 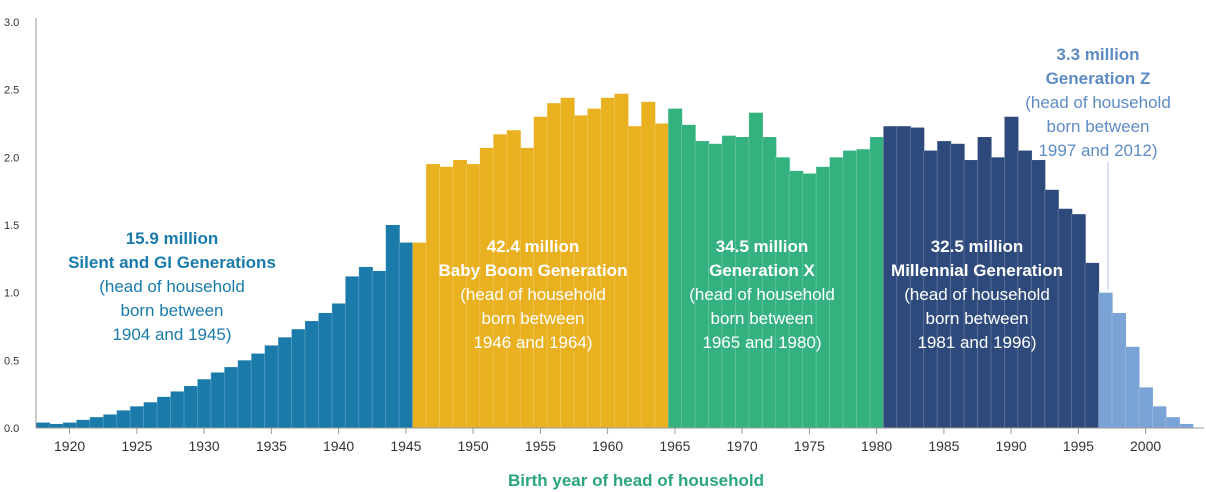 What do you see at coordinates (11, 226) in the screenshot?
I see `y-tick-label: 1.5` at bounding box center [11, 226].